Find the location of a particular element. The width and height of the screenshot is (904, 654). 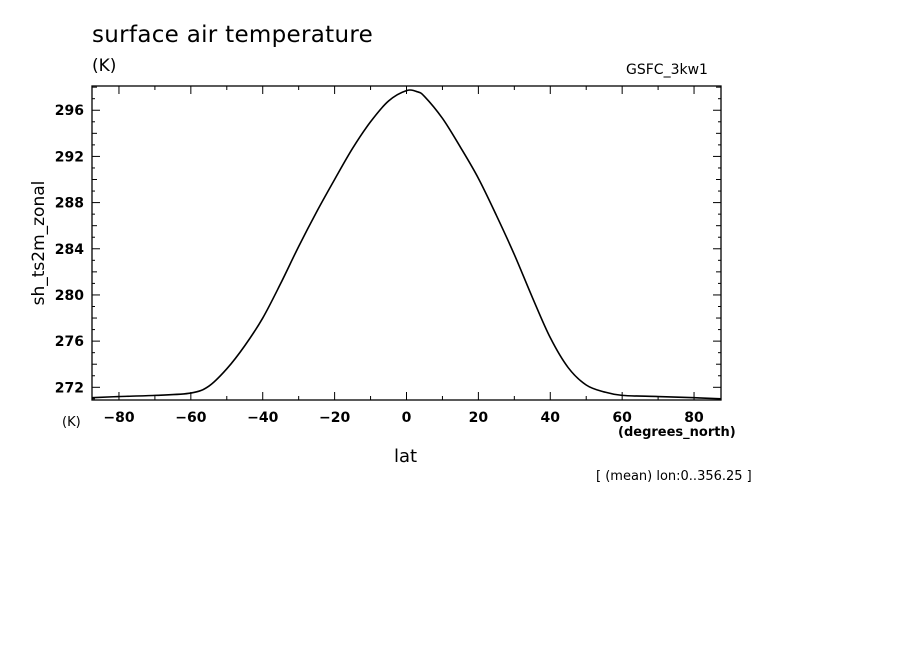

y-tick-label: 292 is located at coordinates (69, 157).